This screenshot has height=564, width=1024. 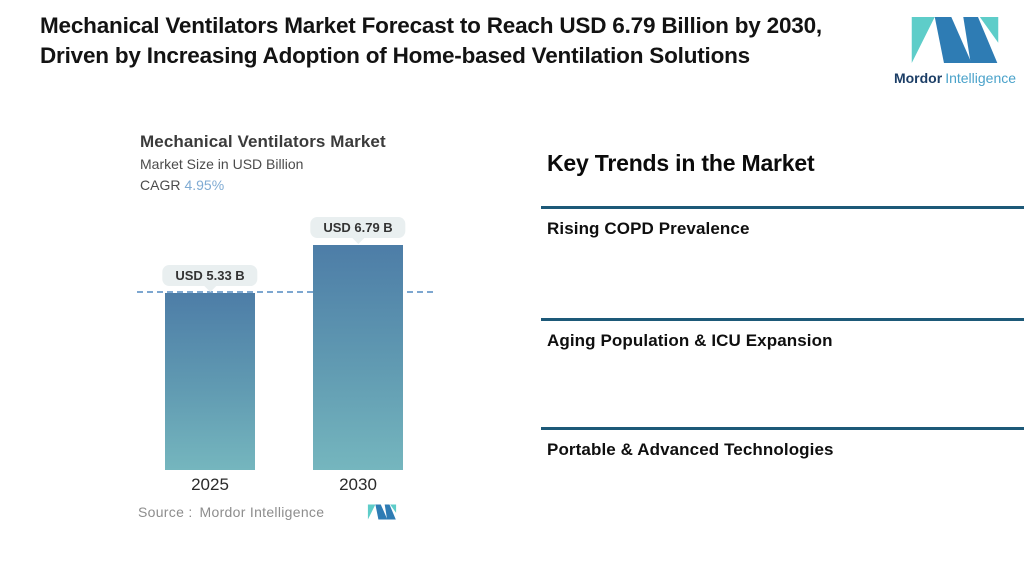 I want to click on trend-label: Portable & Advanced Technologies, so click(x=690, y=449).